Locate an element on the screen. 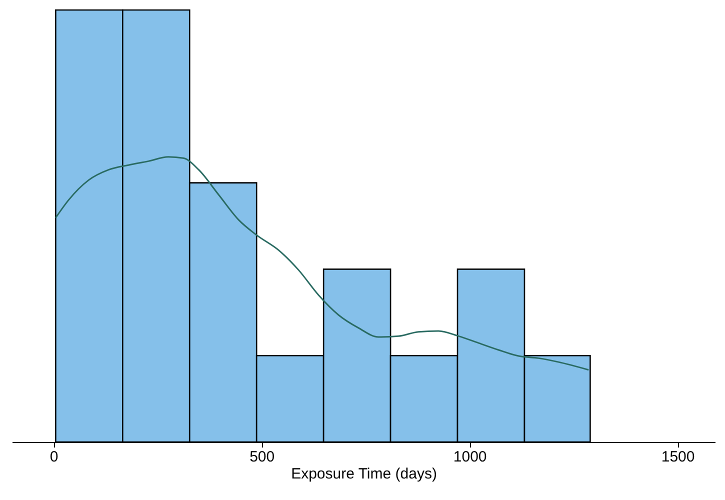  x-tick-label: 1000 is located at coordinates (470, 457).